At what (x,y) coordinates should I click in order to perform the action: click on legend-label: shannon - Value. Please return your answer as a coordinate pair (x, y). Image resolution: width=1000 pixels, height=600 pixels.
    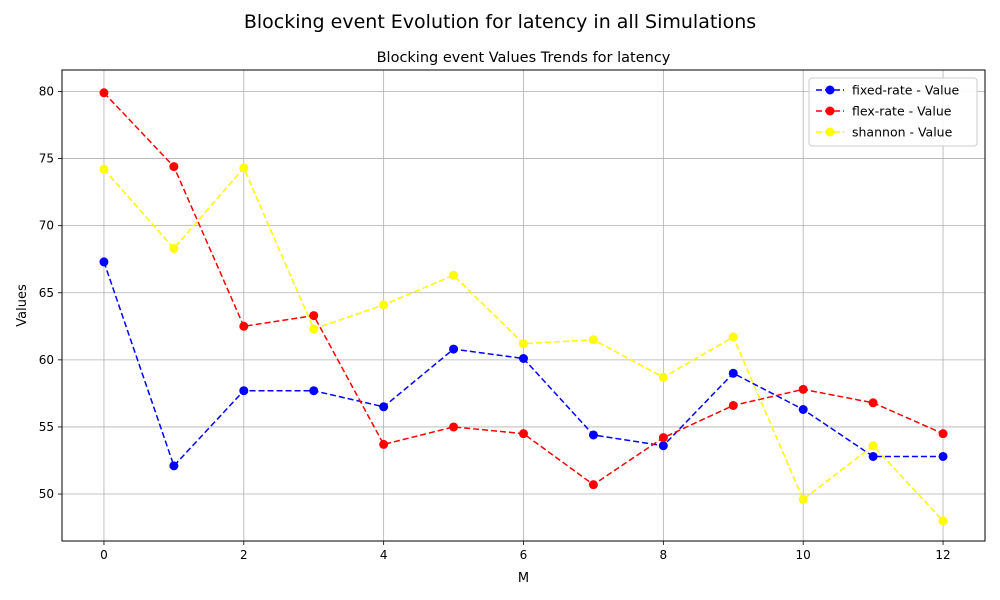
    Looking at the image, I should click on (902, 132).